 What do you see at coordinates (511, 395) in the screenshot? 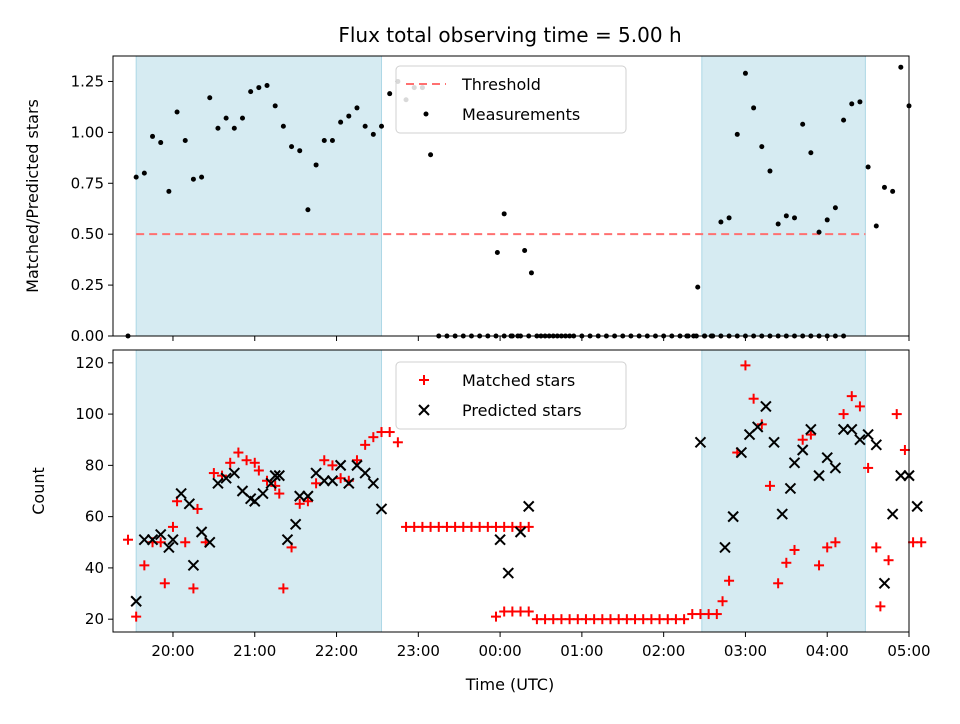
I see `bottom-legend: Matched stars Predicted stars` at bounding box center [511, 395].